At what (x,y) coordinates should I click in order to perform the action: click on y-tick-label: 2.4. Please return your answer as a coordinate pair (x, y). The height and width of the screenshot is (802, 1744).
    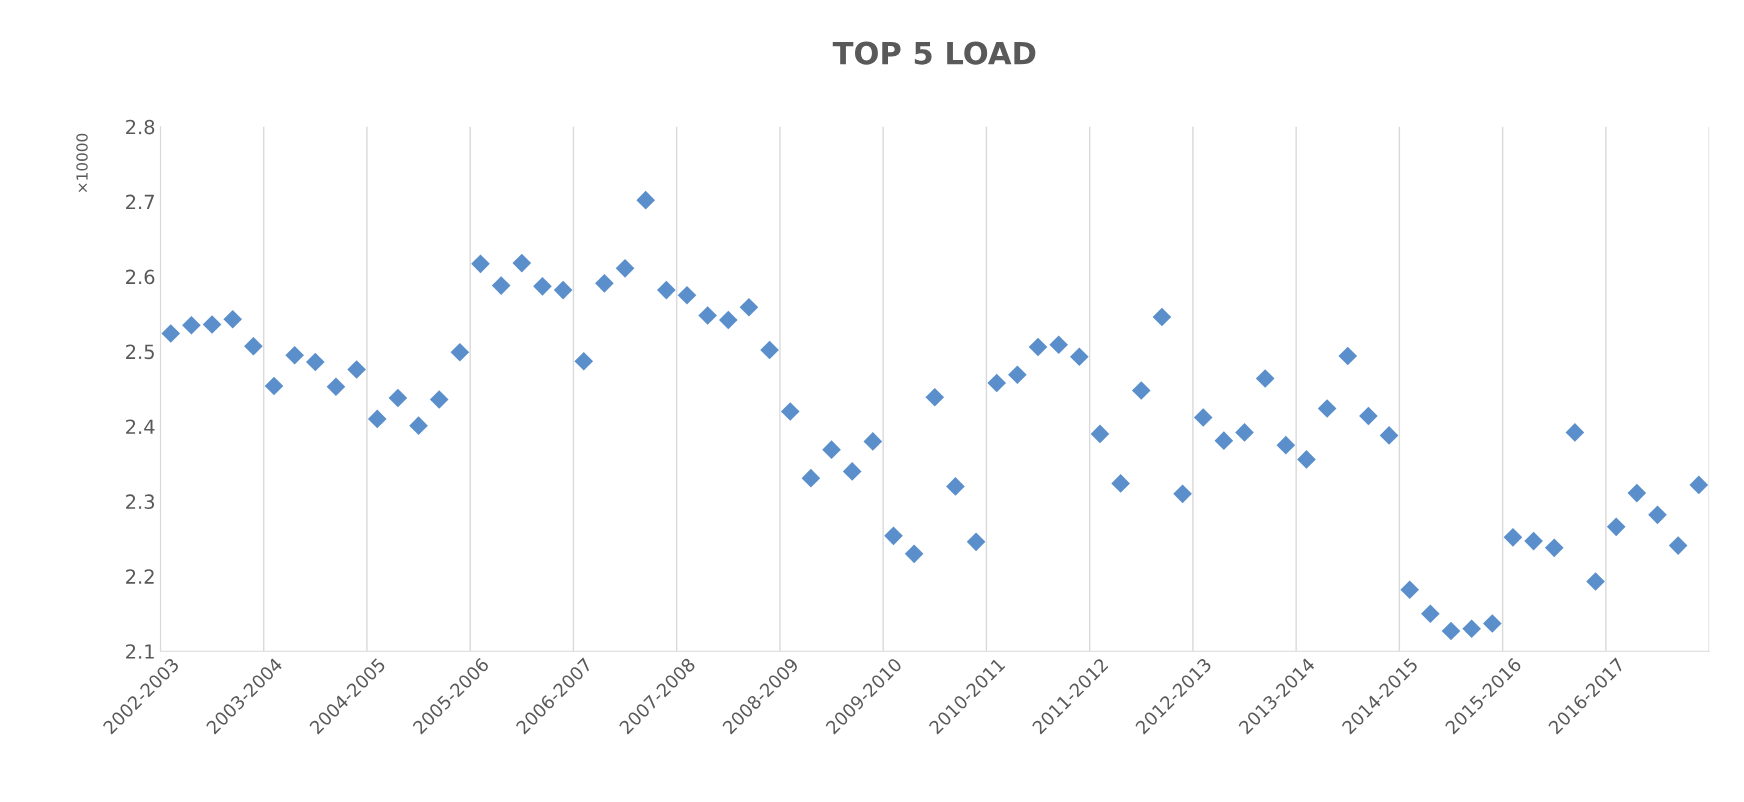
    Looking at the image, I should click on (140, 426).